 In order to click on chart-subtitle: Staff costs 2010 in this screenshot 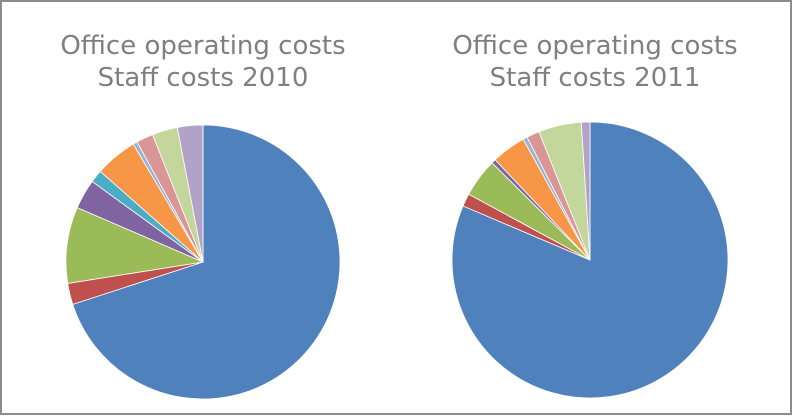, I will do `click(203, 78)`.